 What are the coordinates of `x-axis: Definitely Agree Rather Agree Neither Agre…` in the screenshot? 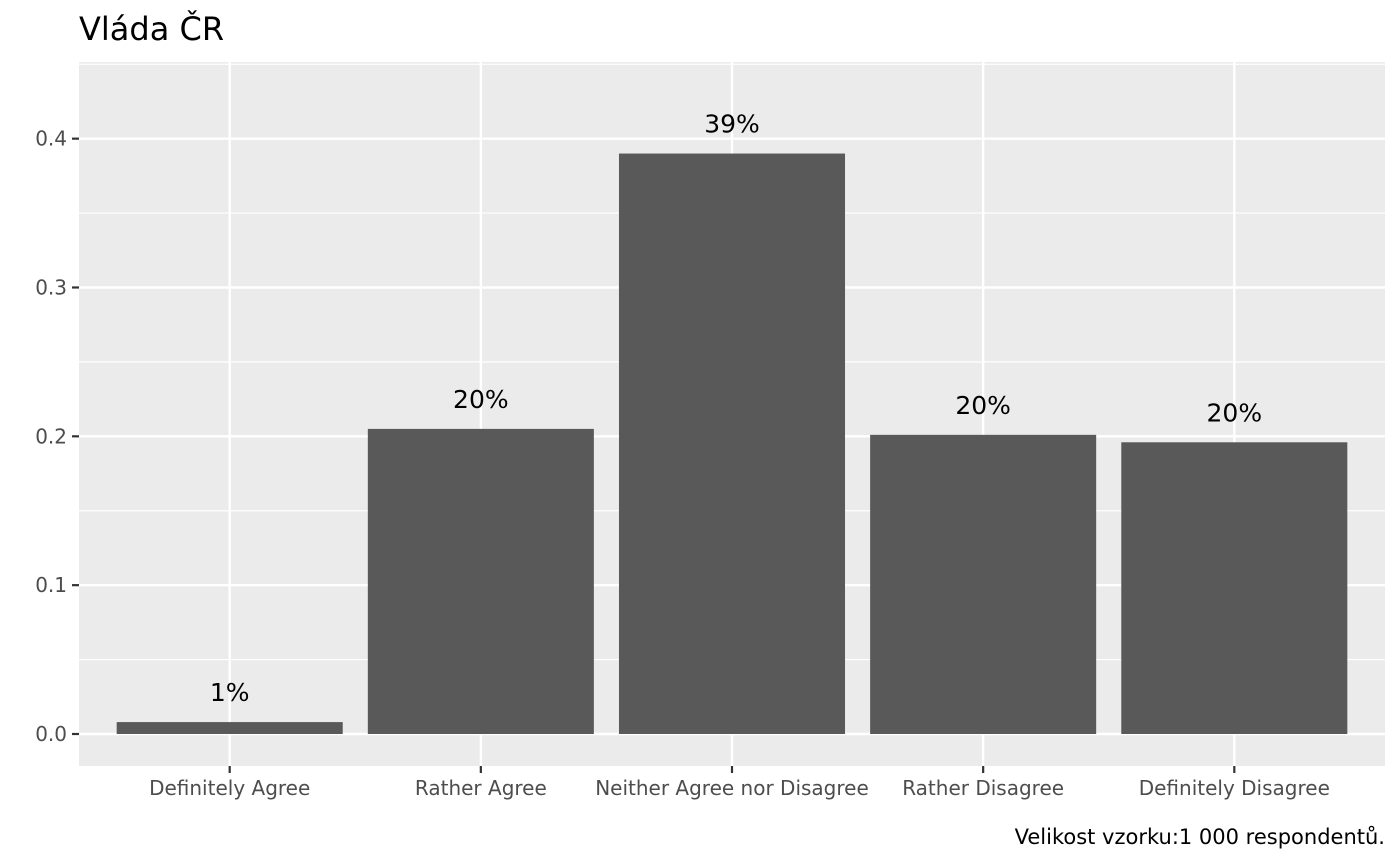 It's located at (739, 783).